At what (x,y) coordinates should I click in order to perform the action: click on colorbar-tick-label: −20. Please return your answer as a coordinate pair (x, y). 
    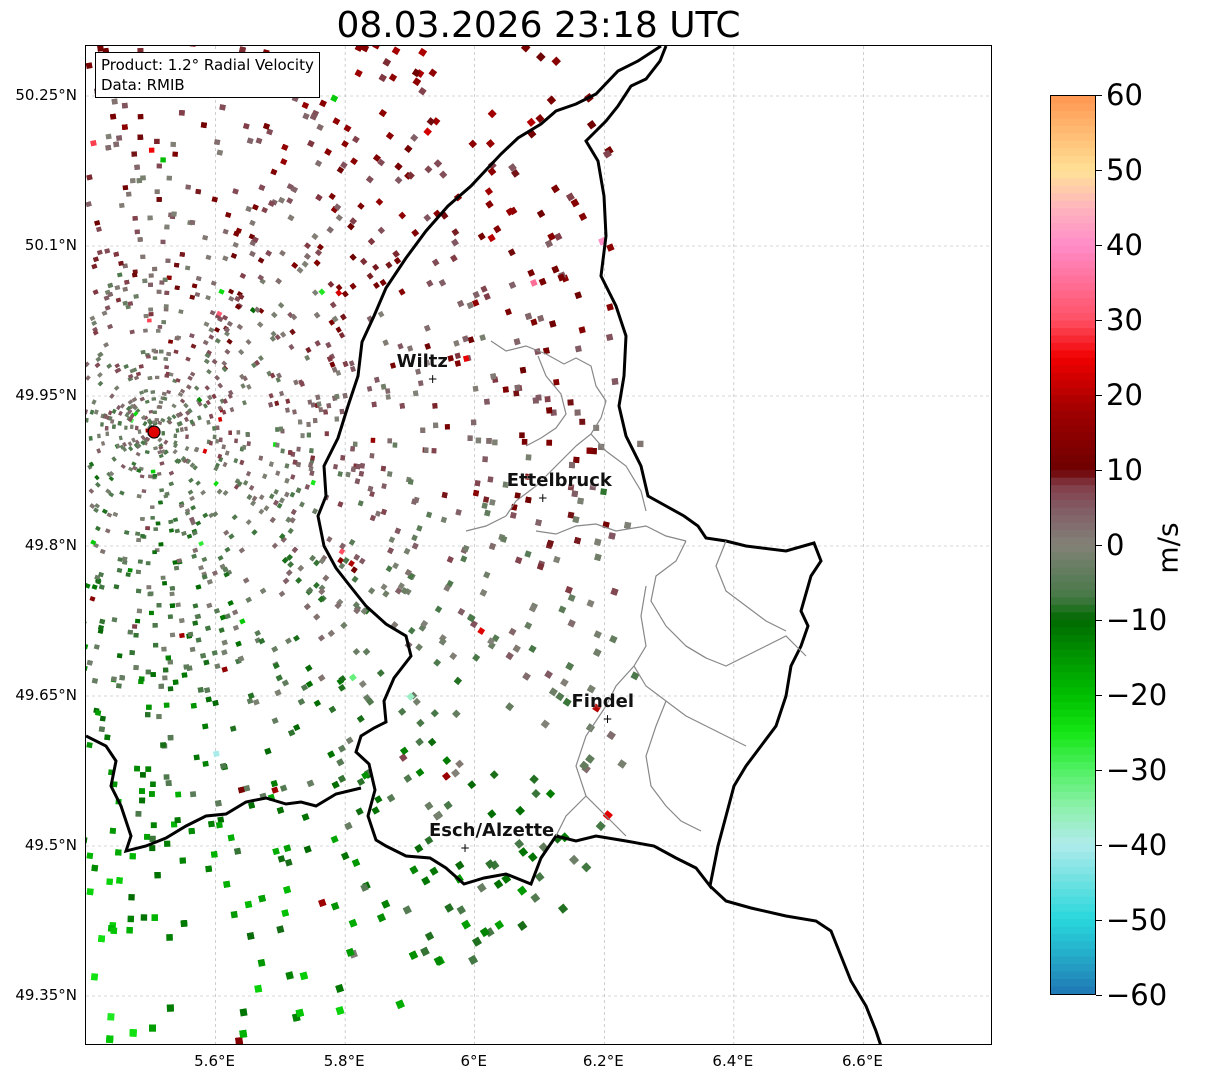
    Looking at the image, I should click on (1137, 695).